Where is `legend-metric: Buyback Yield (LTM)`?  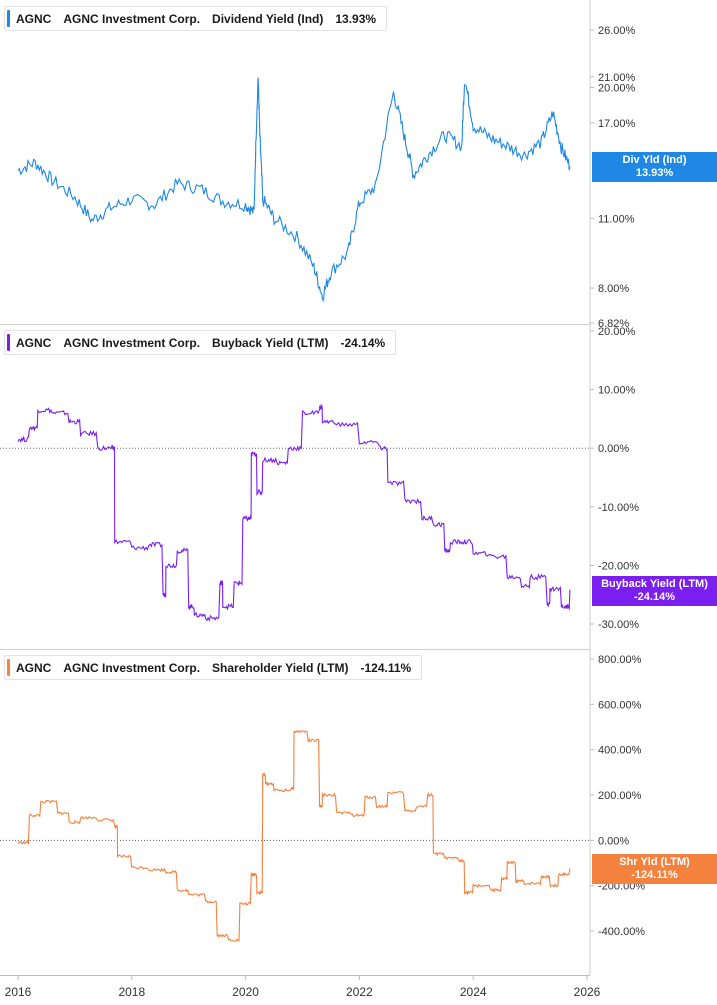 legend-metric: Buyback Yield (LTM) is located at coordinates (270, 342).